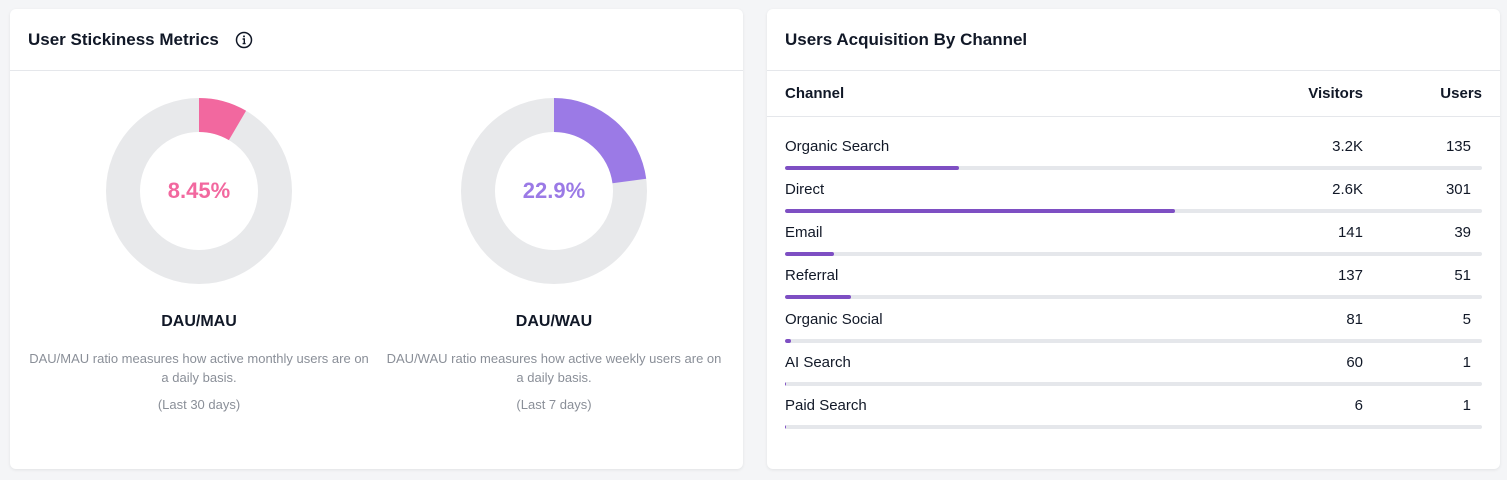 The image size is (1507, 480). What do you see at coordinates (1133, 148) in the screenshot?
I see `table-row: Organic Search 3.2K 135` at bounding box center [1133, 148].